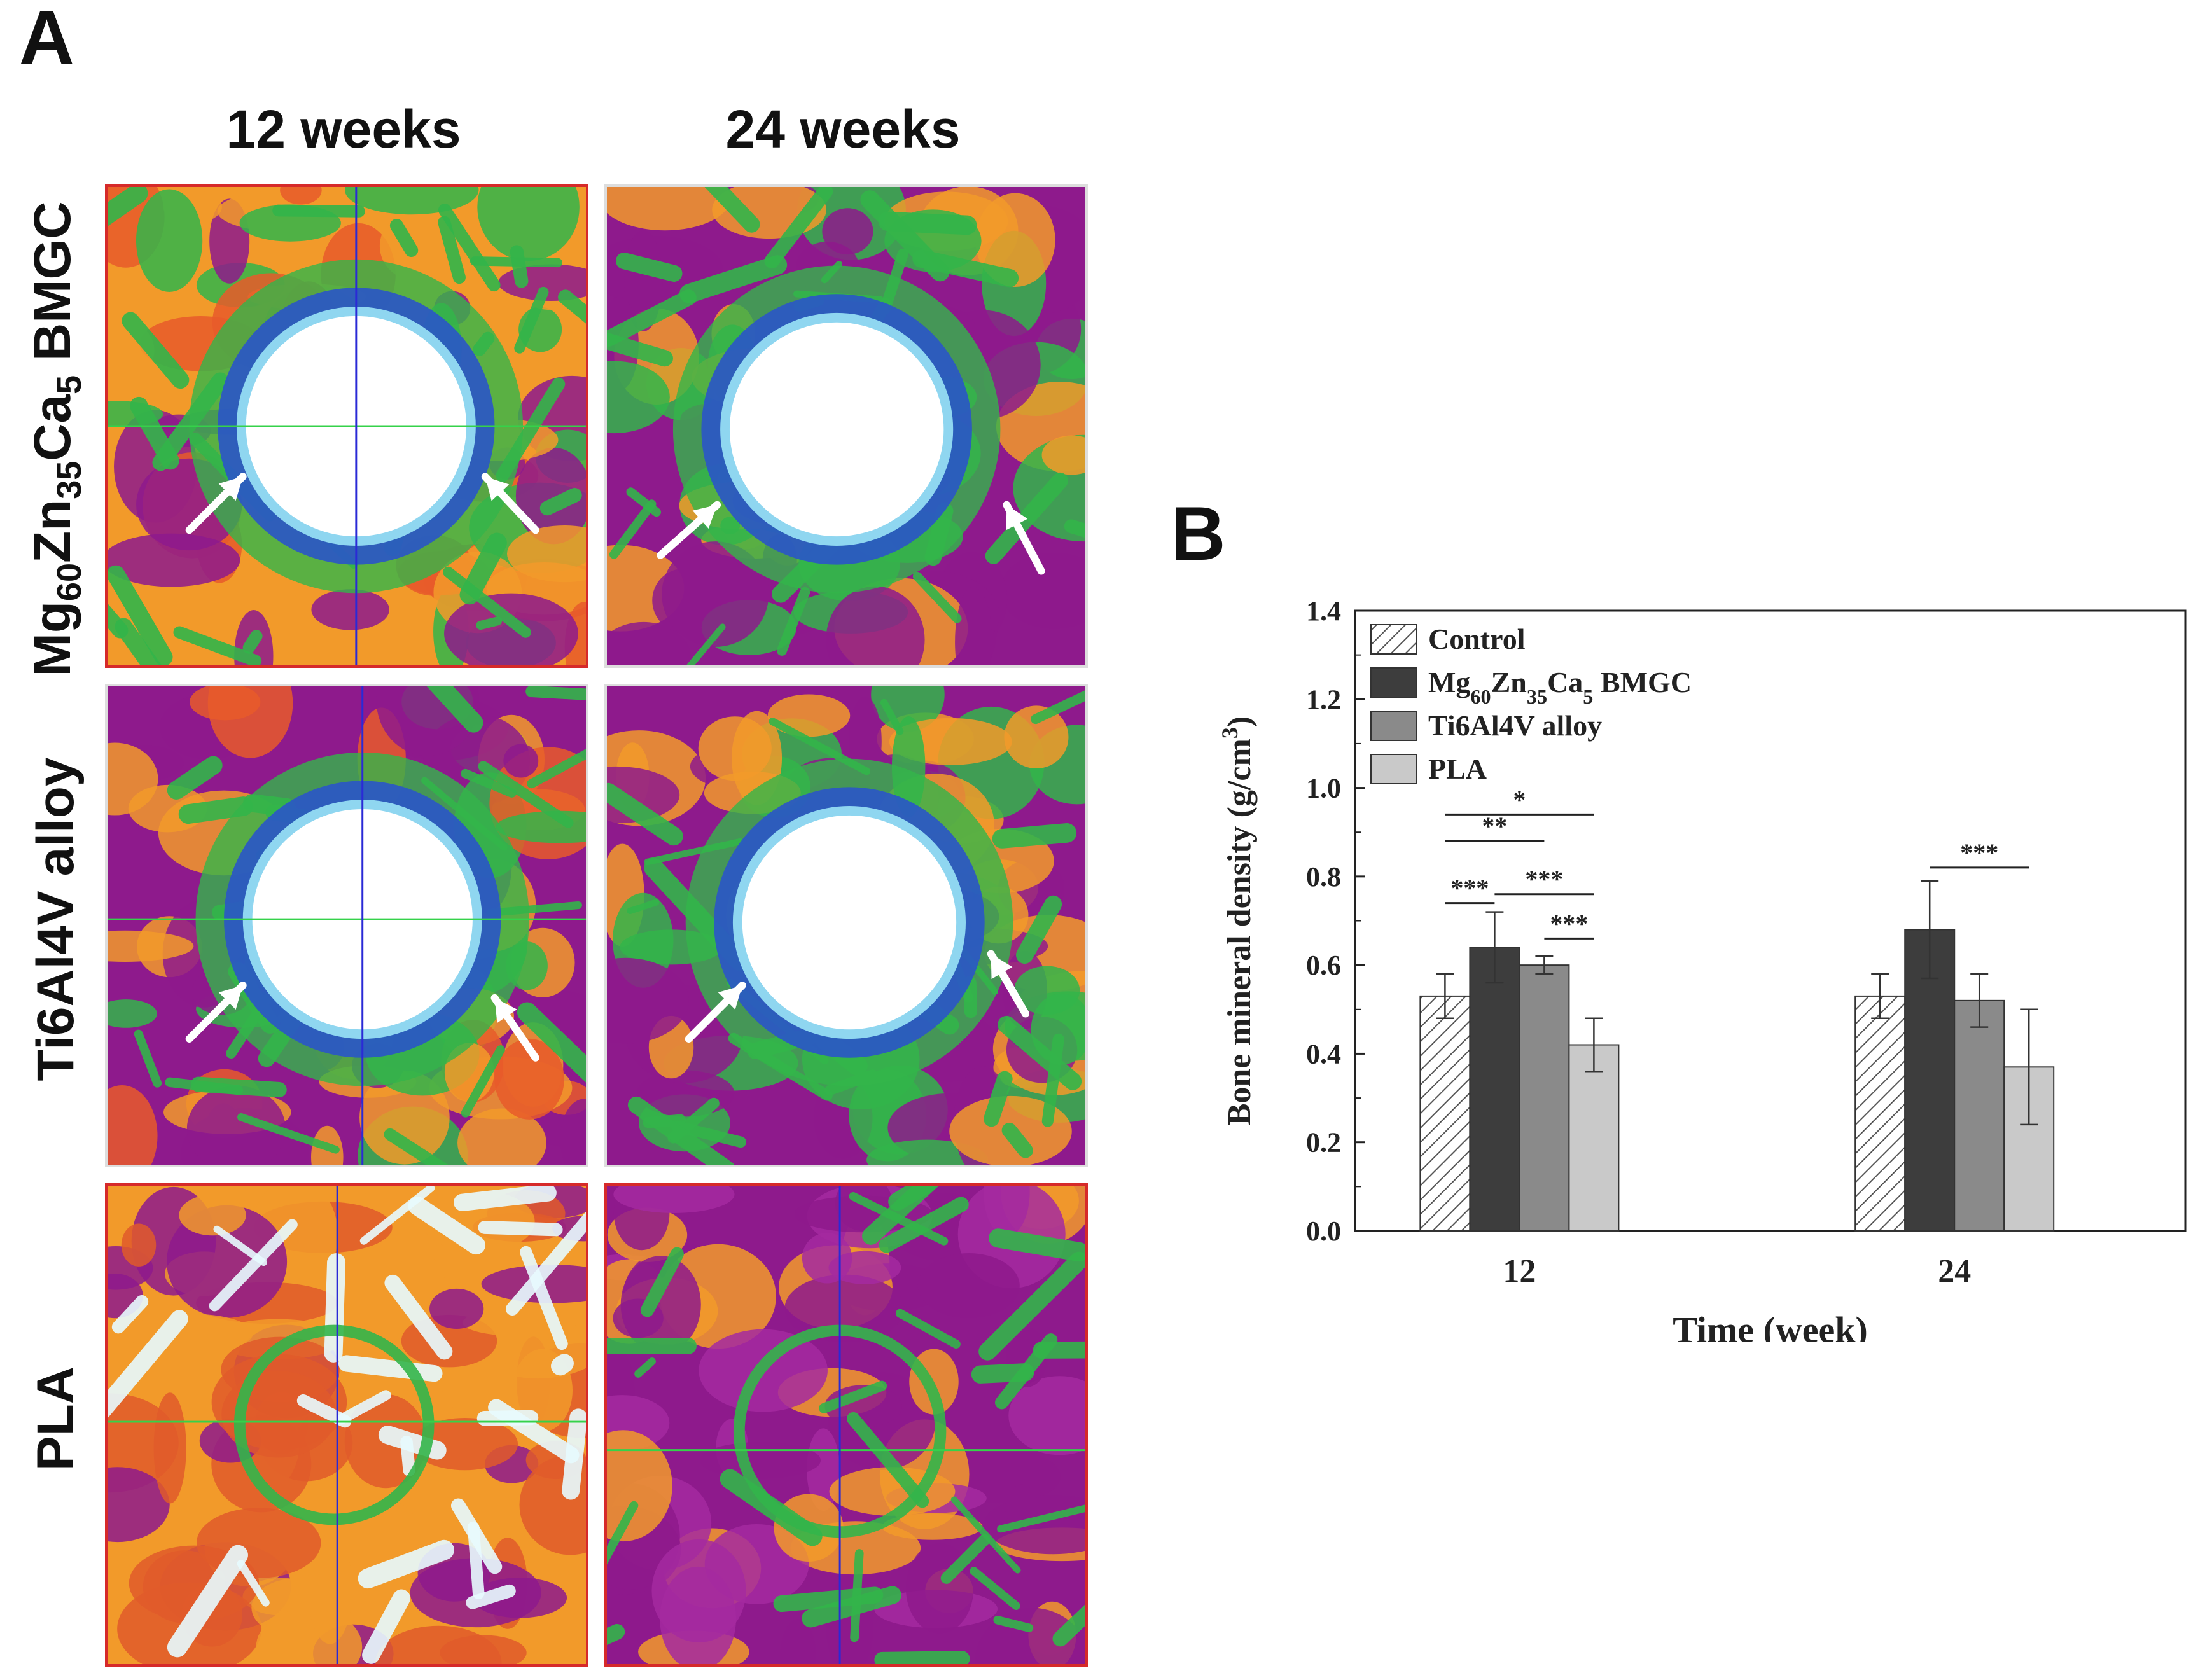 The image size is (2205, 1680). What do you see at coordinates (343, 129) in the screenshot?
I see `column-header-12-weeks: 12 weeks` at bounding box center [343, 129].